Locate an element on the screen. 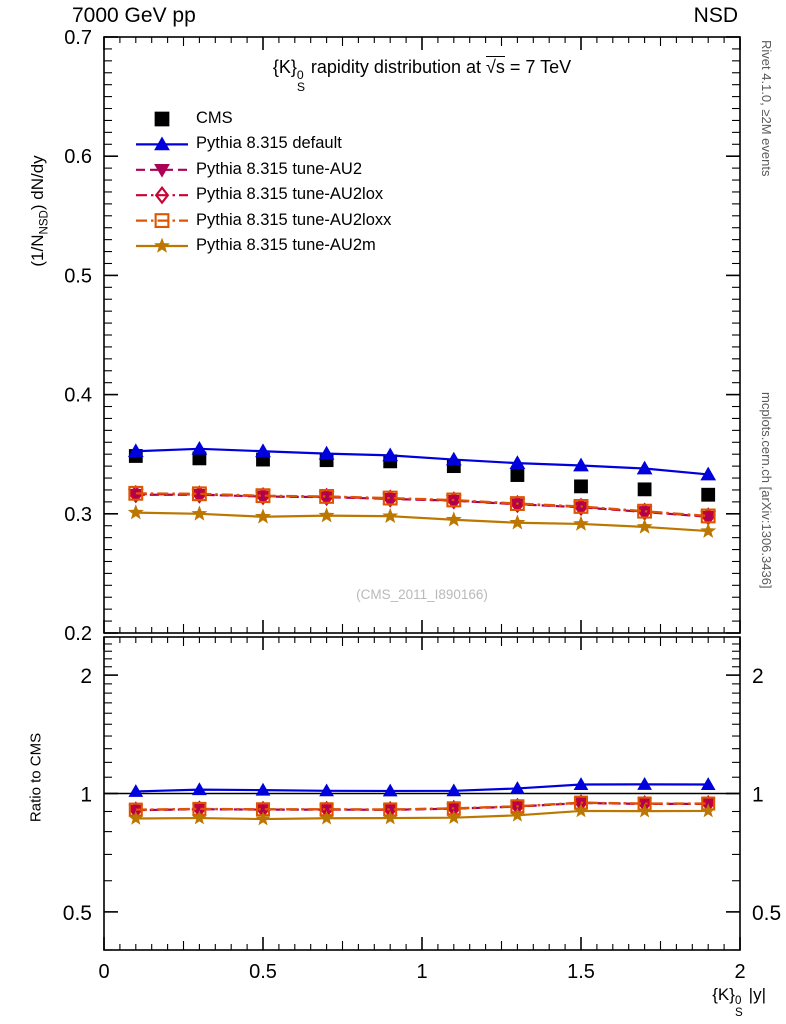  main-series-pythia-8-315-tune-au2m is located at coordinates (422, 521).